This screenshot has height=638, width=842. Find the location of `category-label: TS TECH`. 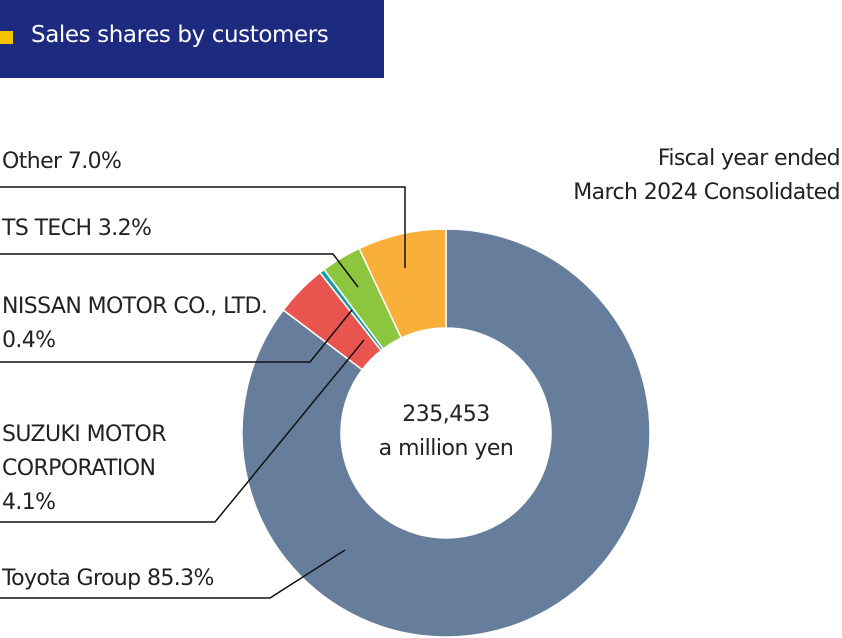

category-label: TS TECH is located at coordinates (47, 228).